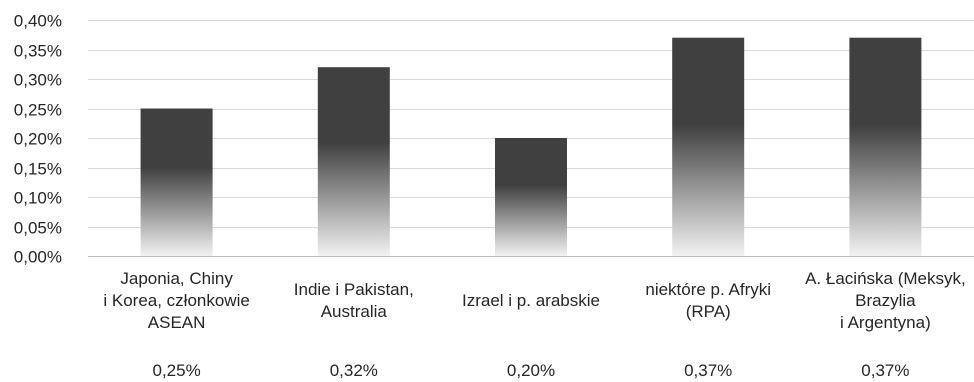 The image size is (974, 382). Describe the element at coordinates (177, 322) in the screenshot. I see `category-label-line: ASEAN` at that location.